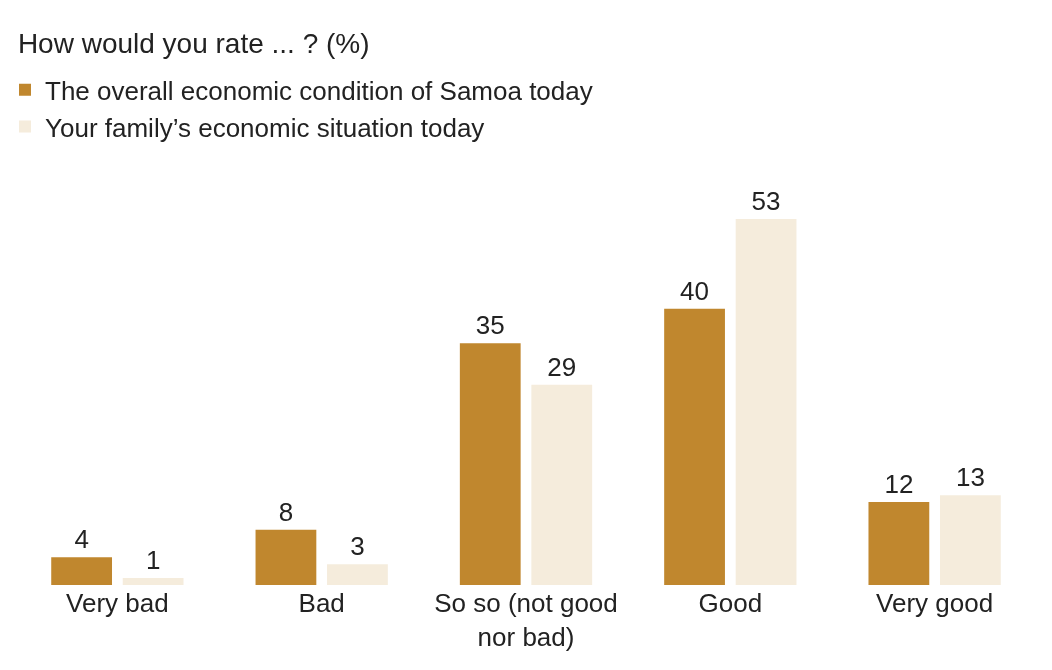 Image resolution: width=1052 pixels, height=670 pixels. What do you see at coordinates (286, 511) in the screenshot?
I see `data-label: 8` at bounding box center [286, 511].